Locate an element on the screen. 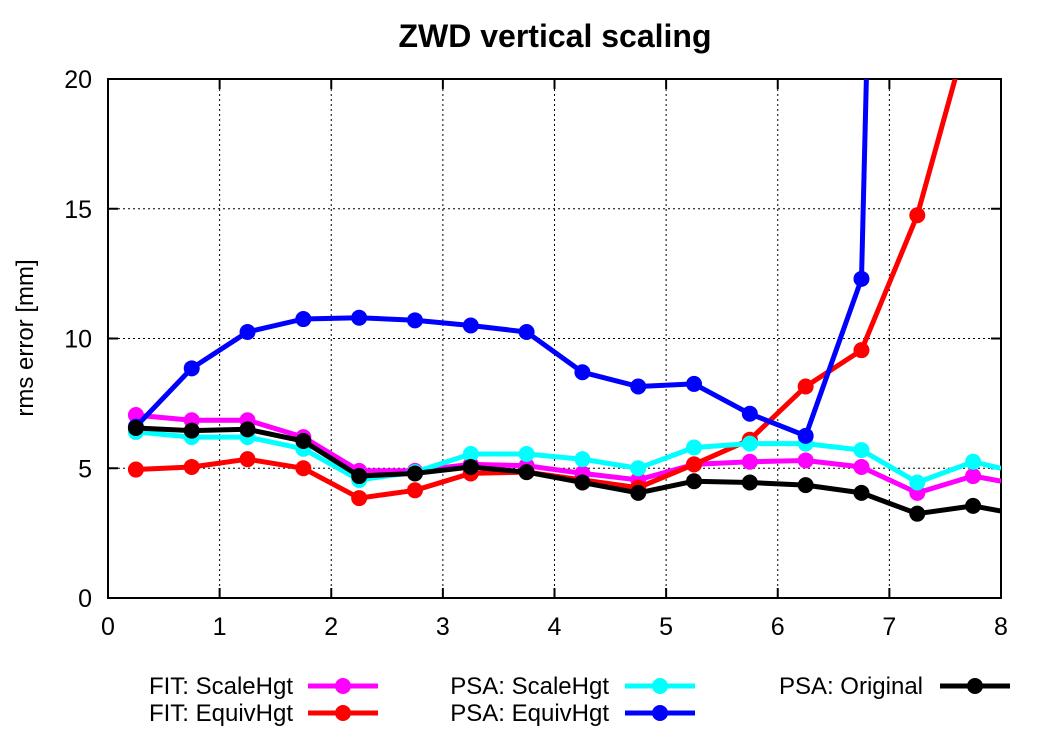 The height and width of the screenshot is (733, 1050). series-line-psa-scalehgt is located at coordinates (568, 457).